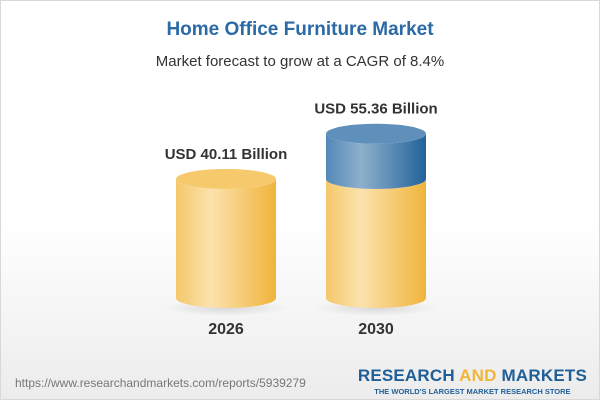 The height and width of the screenshot is (401, 600). Describe the element at coordinates (300, 29) in the screenshot. I see `chart-title: Home Office Furniture Market` at that location.